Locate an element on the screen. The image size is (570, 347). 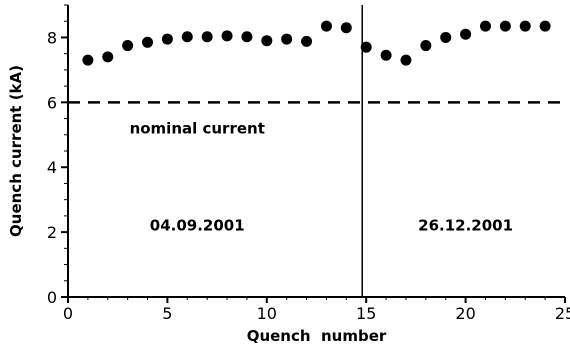
x-tick-label-5: 25 is located at coordinates (562, 313).